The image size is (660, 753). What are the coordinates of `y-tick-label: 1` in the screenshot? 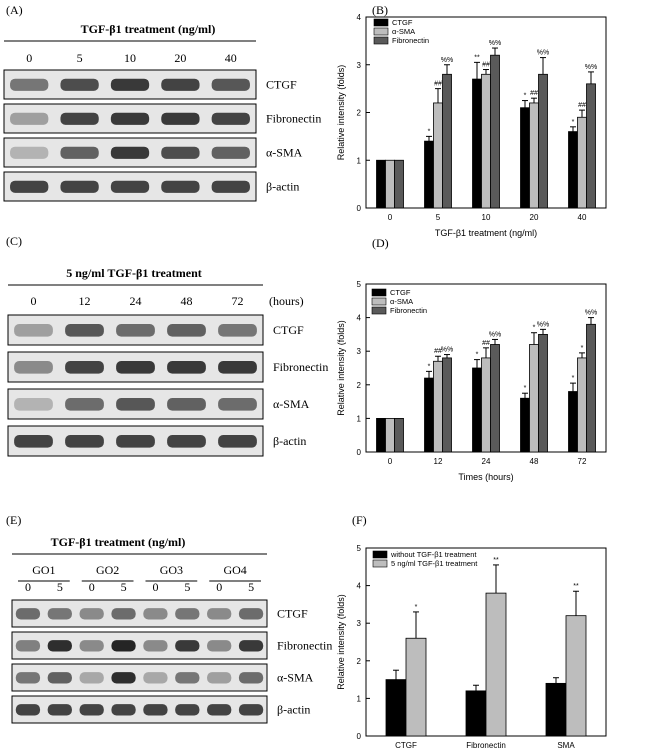 It's located at (359, 418).